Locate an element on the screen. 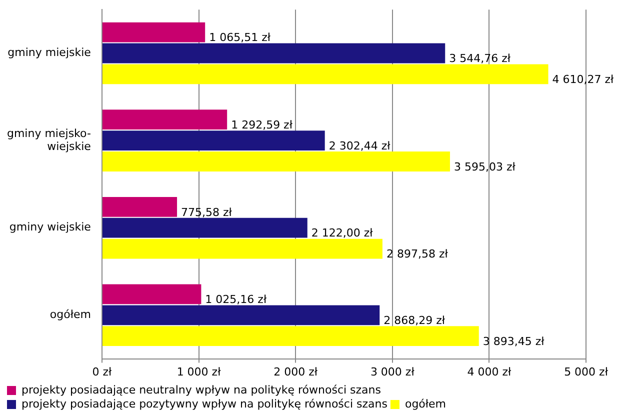 This screenshot has width=630, height=420. legend-label: projekty posiadające pozytywny wpływ na politykę równości szans is located at coordinates (205, 403).